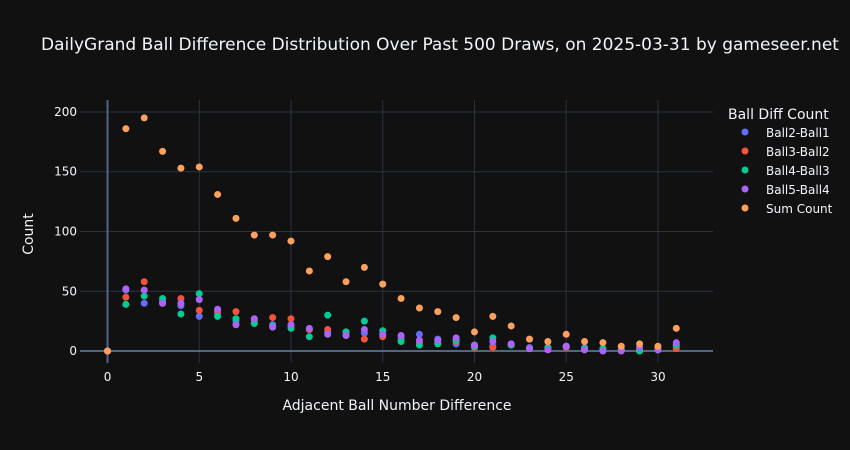 The height and width of the screenshot is (450, 850). I want to click on legend-item-label: Ball2-Ball1, so click(798, 133).